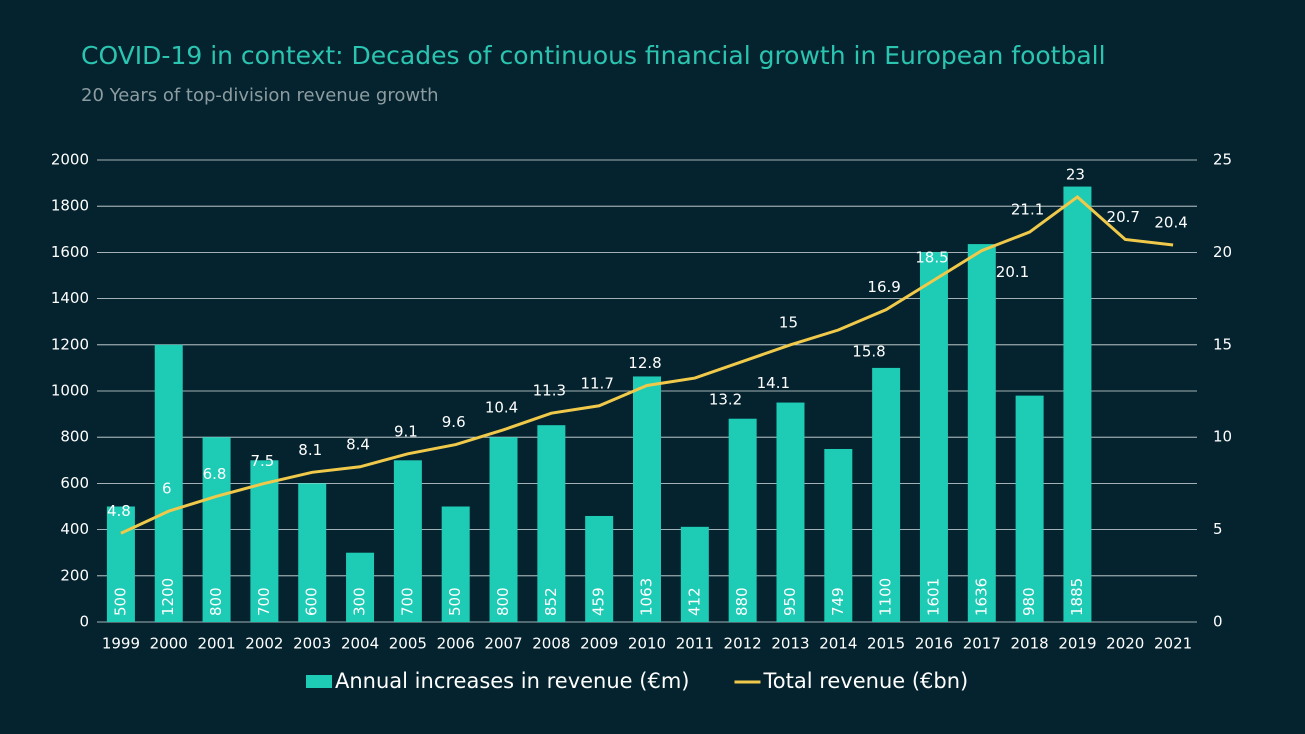  Describe the element at coordinates (260, 95) in the screenshot. I see `chart-subtitle: 20 Years of top-division revenue growth` at that location.